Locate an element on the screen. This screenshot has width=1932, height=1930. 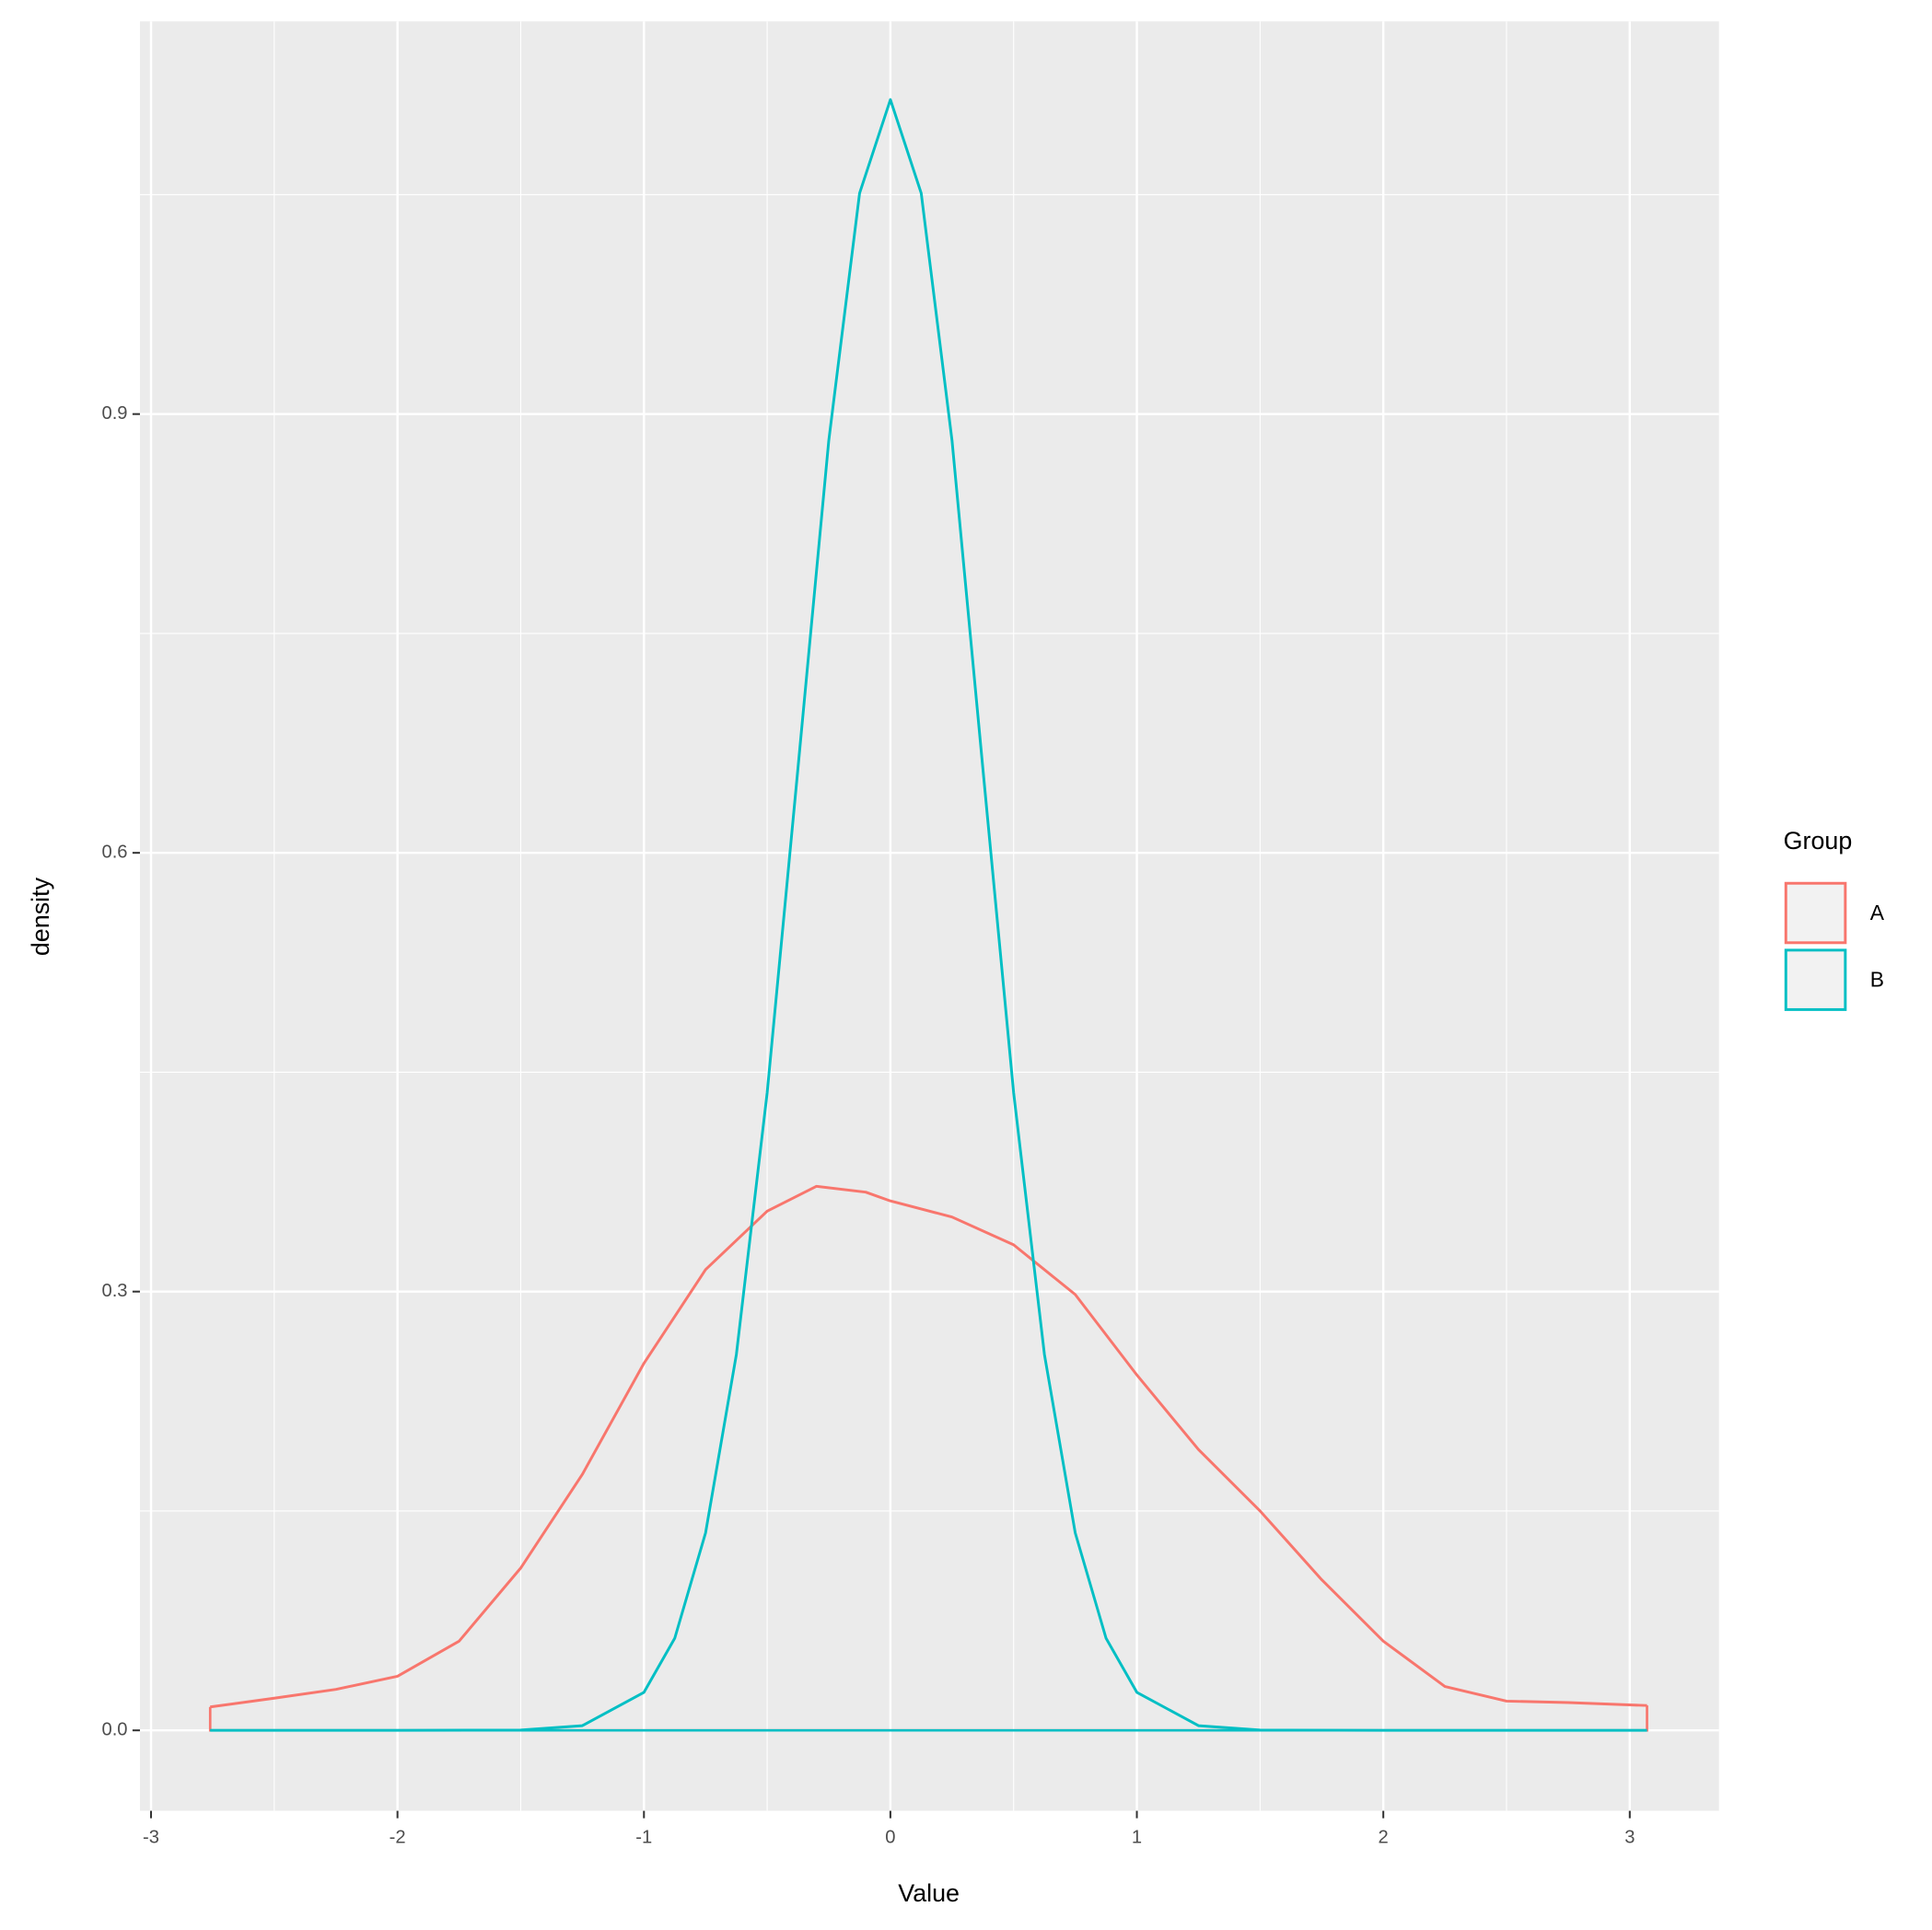
y-tick-label: 0.3 is located at coordinates (114, 1291).